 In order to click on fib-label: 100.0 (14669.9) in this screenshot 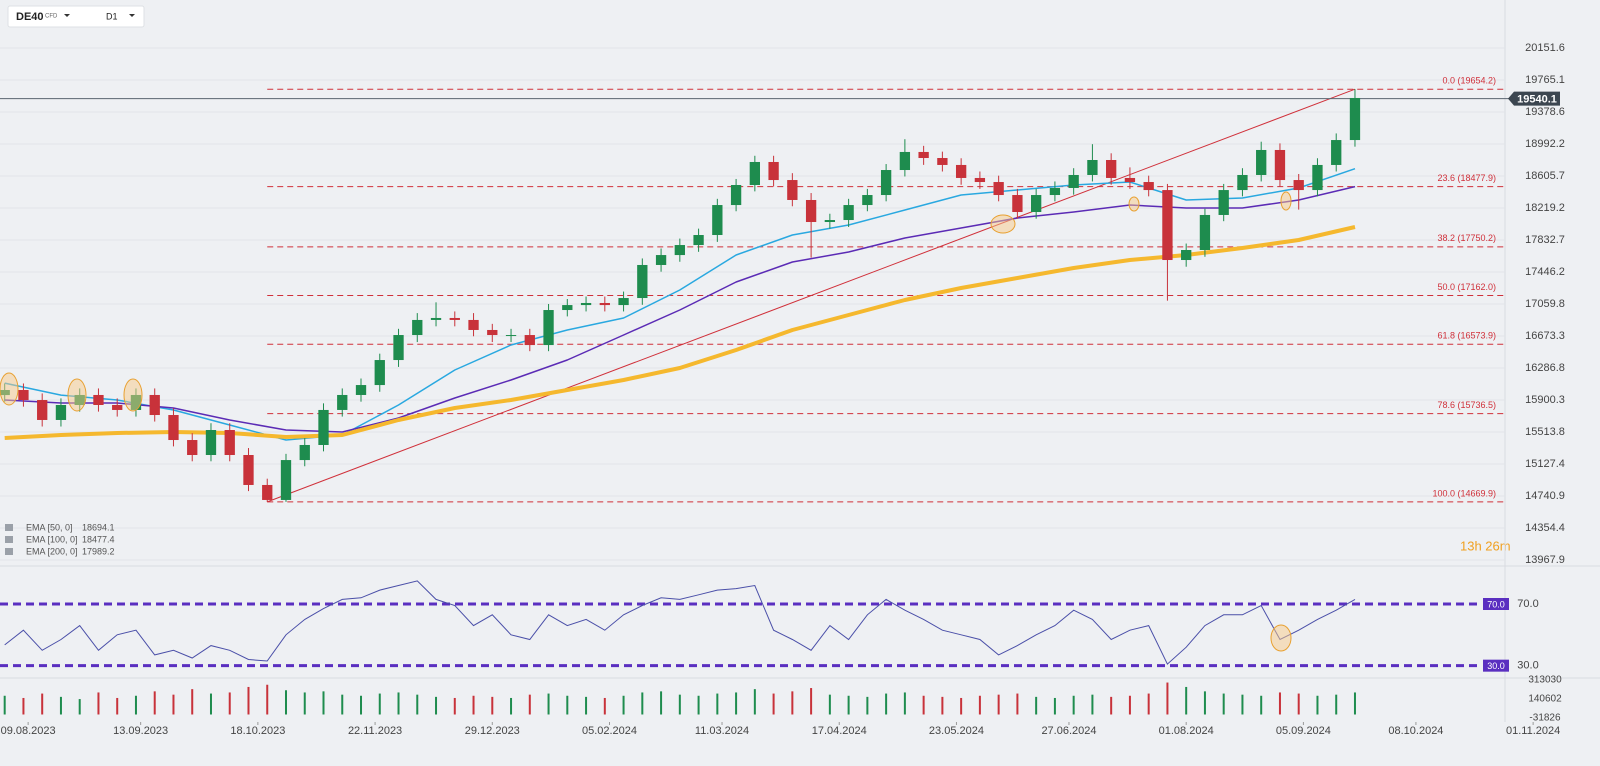, I will do `click(1464, 493)`.